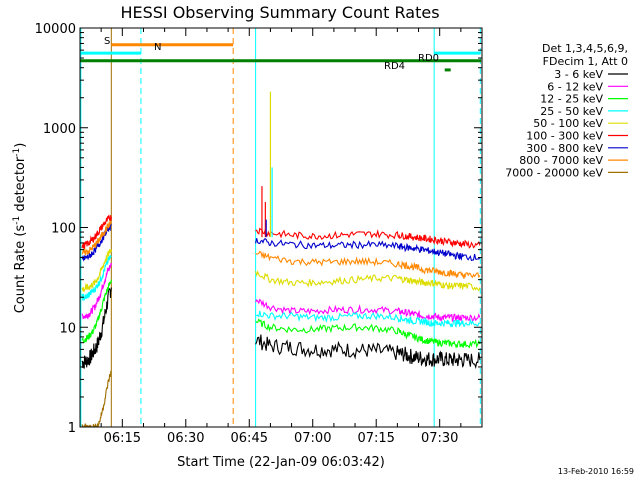 The height and width of the screenshot is (480, 640). Describe the element at coordinates (564, 136) in the screenshot. I see `legend-entry-label: 100 - 300 keV` at that location.